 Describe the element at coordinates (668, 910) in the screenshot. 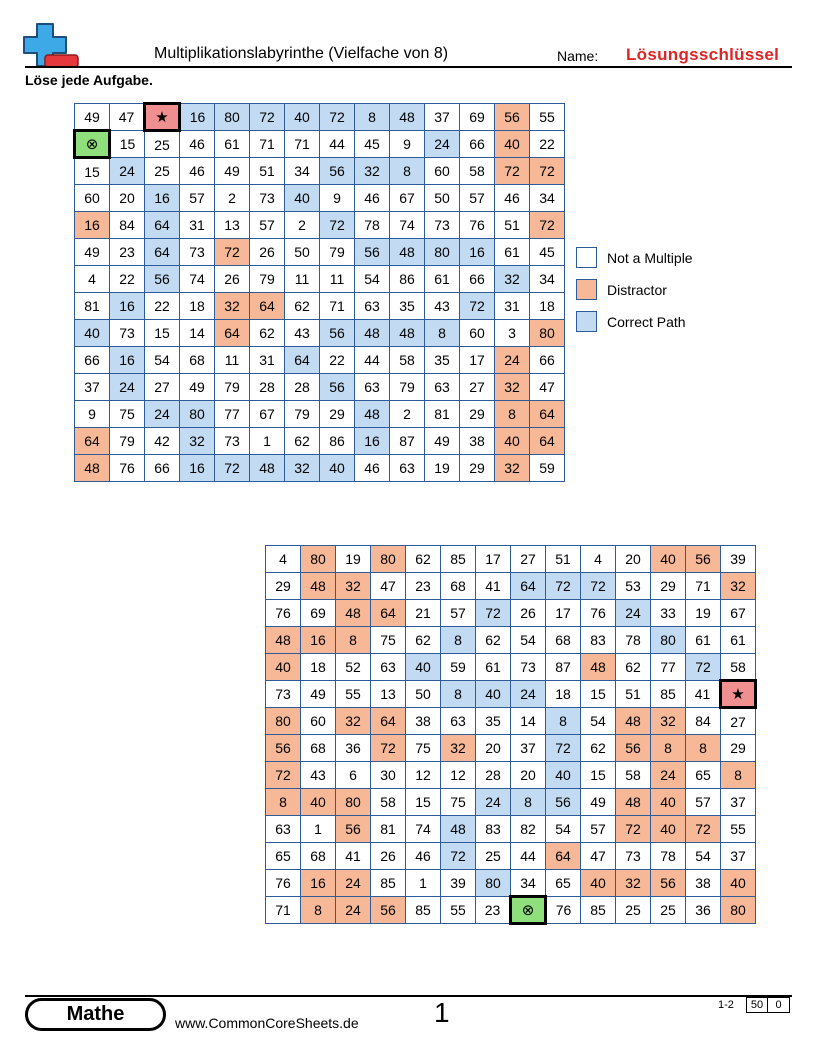

I see `maze-cell: 25` at that location.